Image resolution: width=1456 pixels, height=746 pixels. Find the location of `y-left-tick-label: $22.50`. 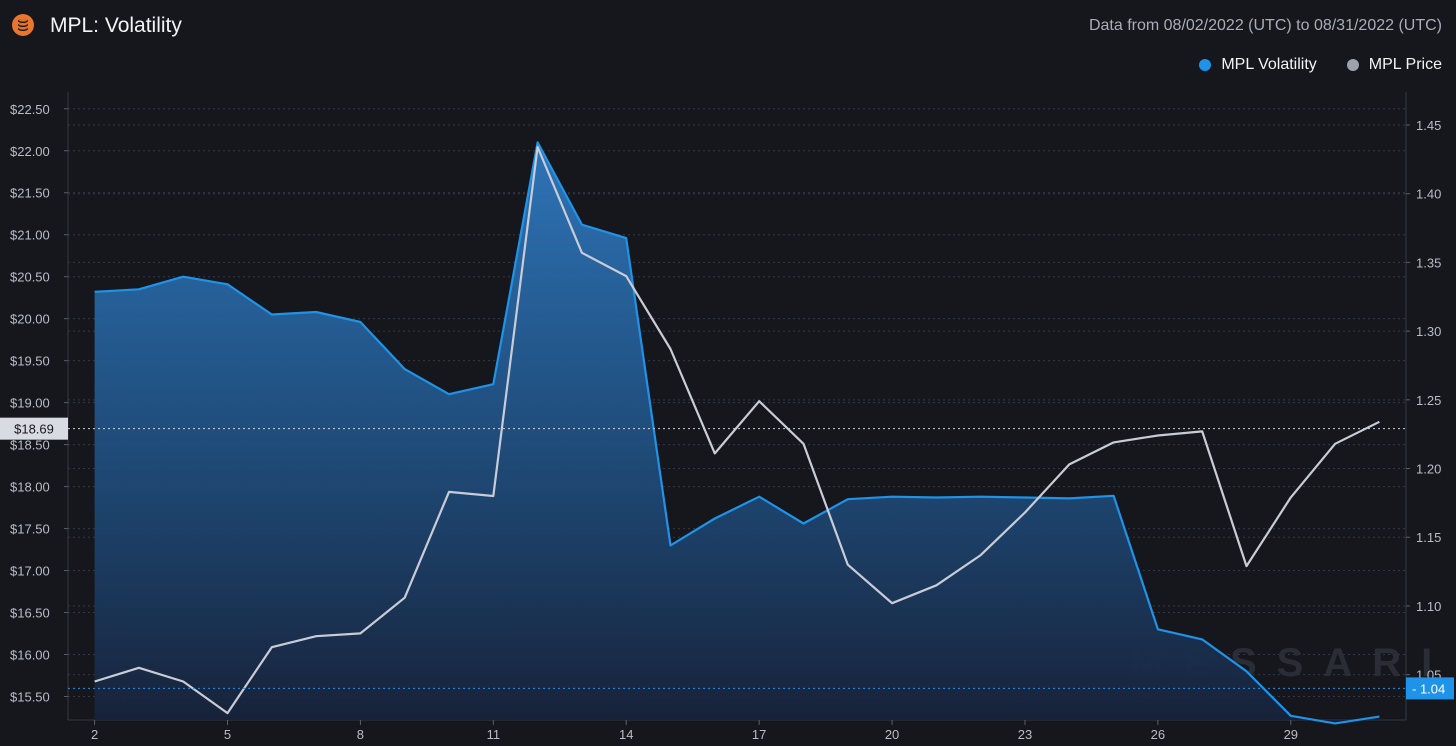

y-left-tick-label: $22.50 is located at coordinates (30, 109).